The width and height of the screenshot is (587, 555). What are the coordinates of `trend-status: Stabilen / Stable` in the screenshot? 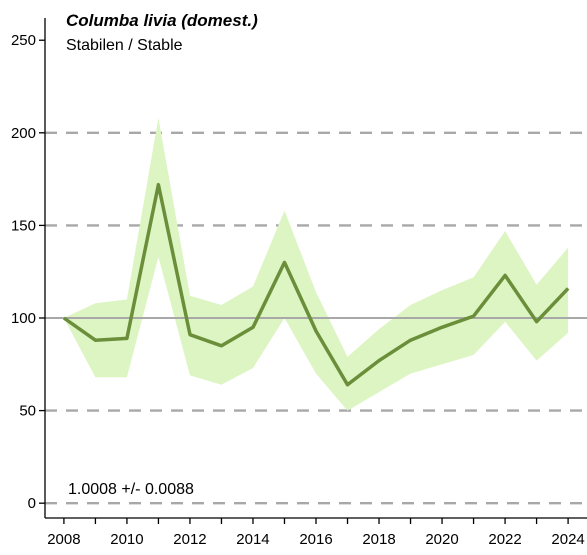 It's located at (124, 45).